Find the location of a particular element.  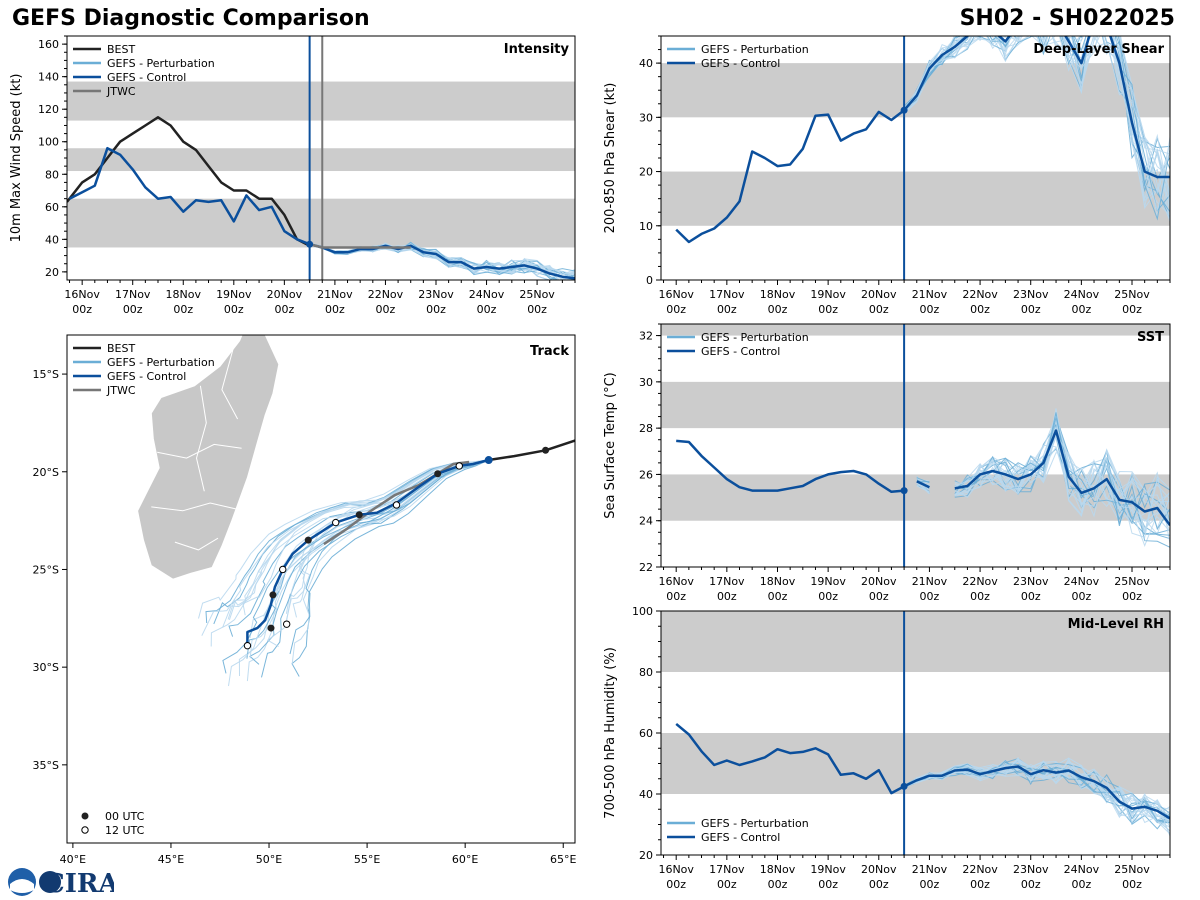

x-tick-label: 18Nov is located at coordinates (184, 294).